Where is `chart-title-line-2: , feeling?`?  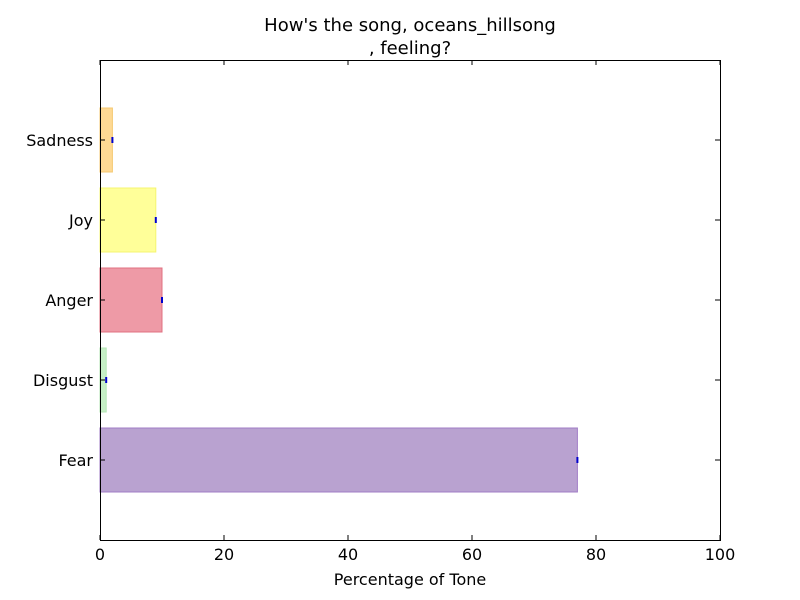 chart-title-line-2: , feeling? is located at coordinates (410, 48).